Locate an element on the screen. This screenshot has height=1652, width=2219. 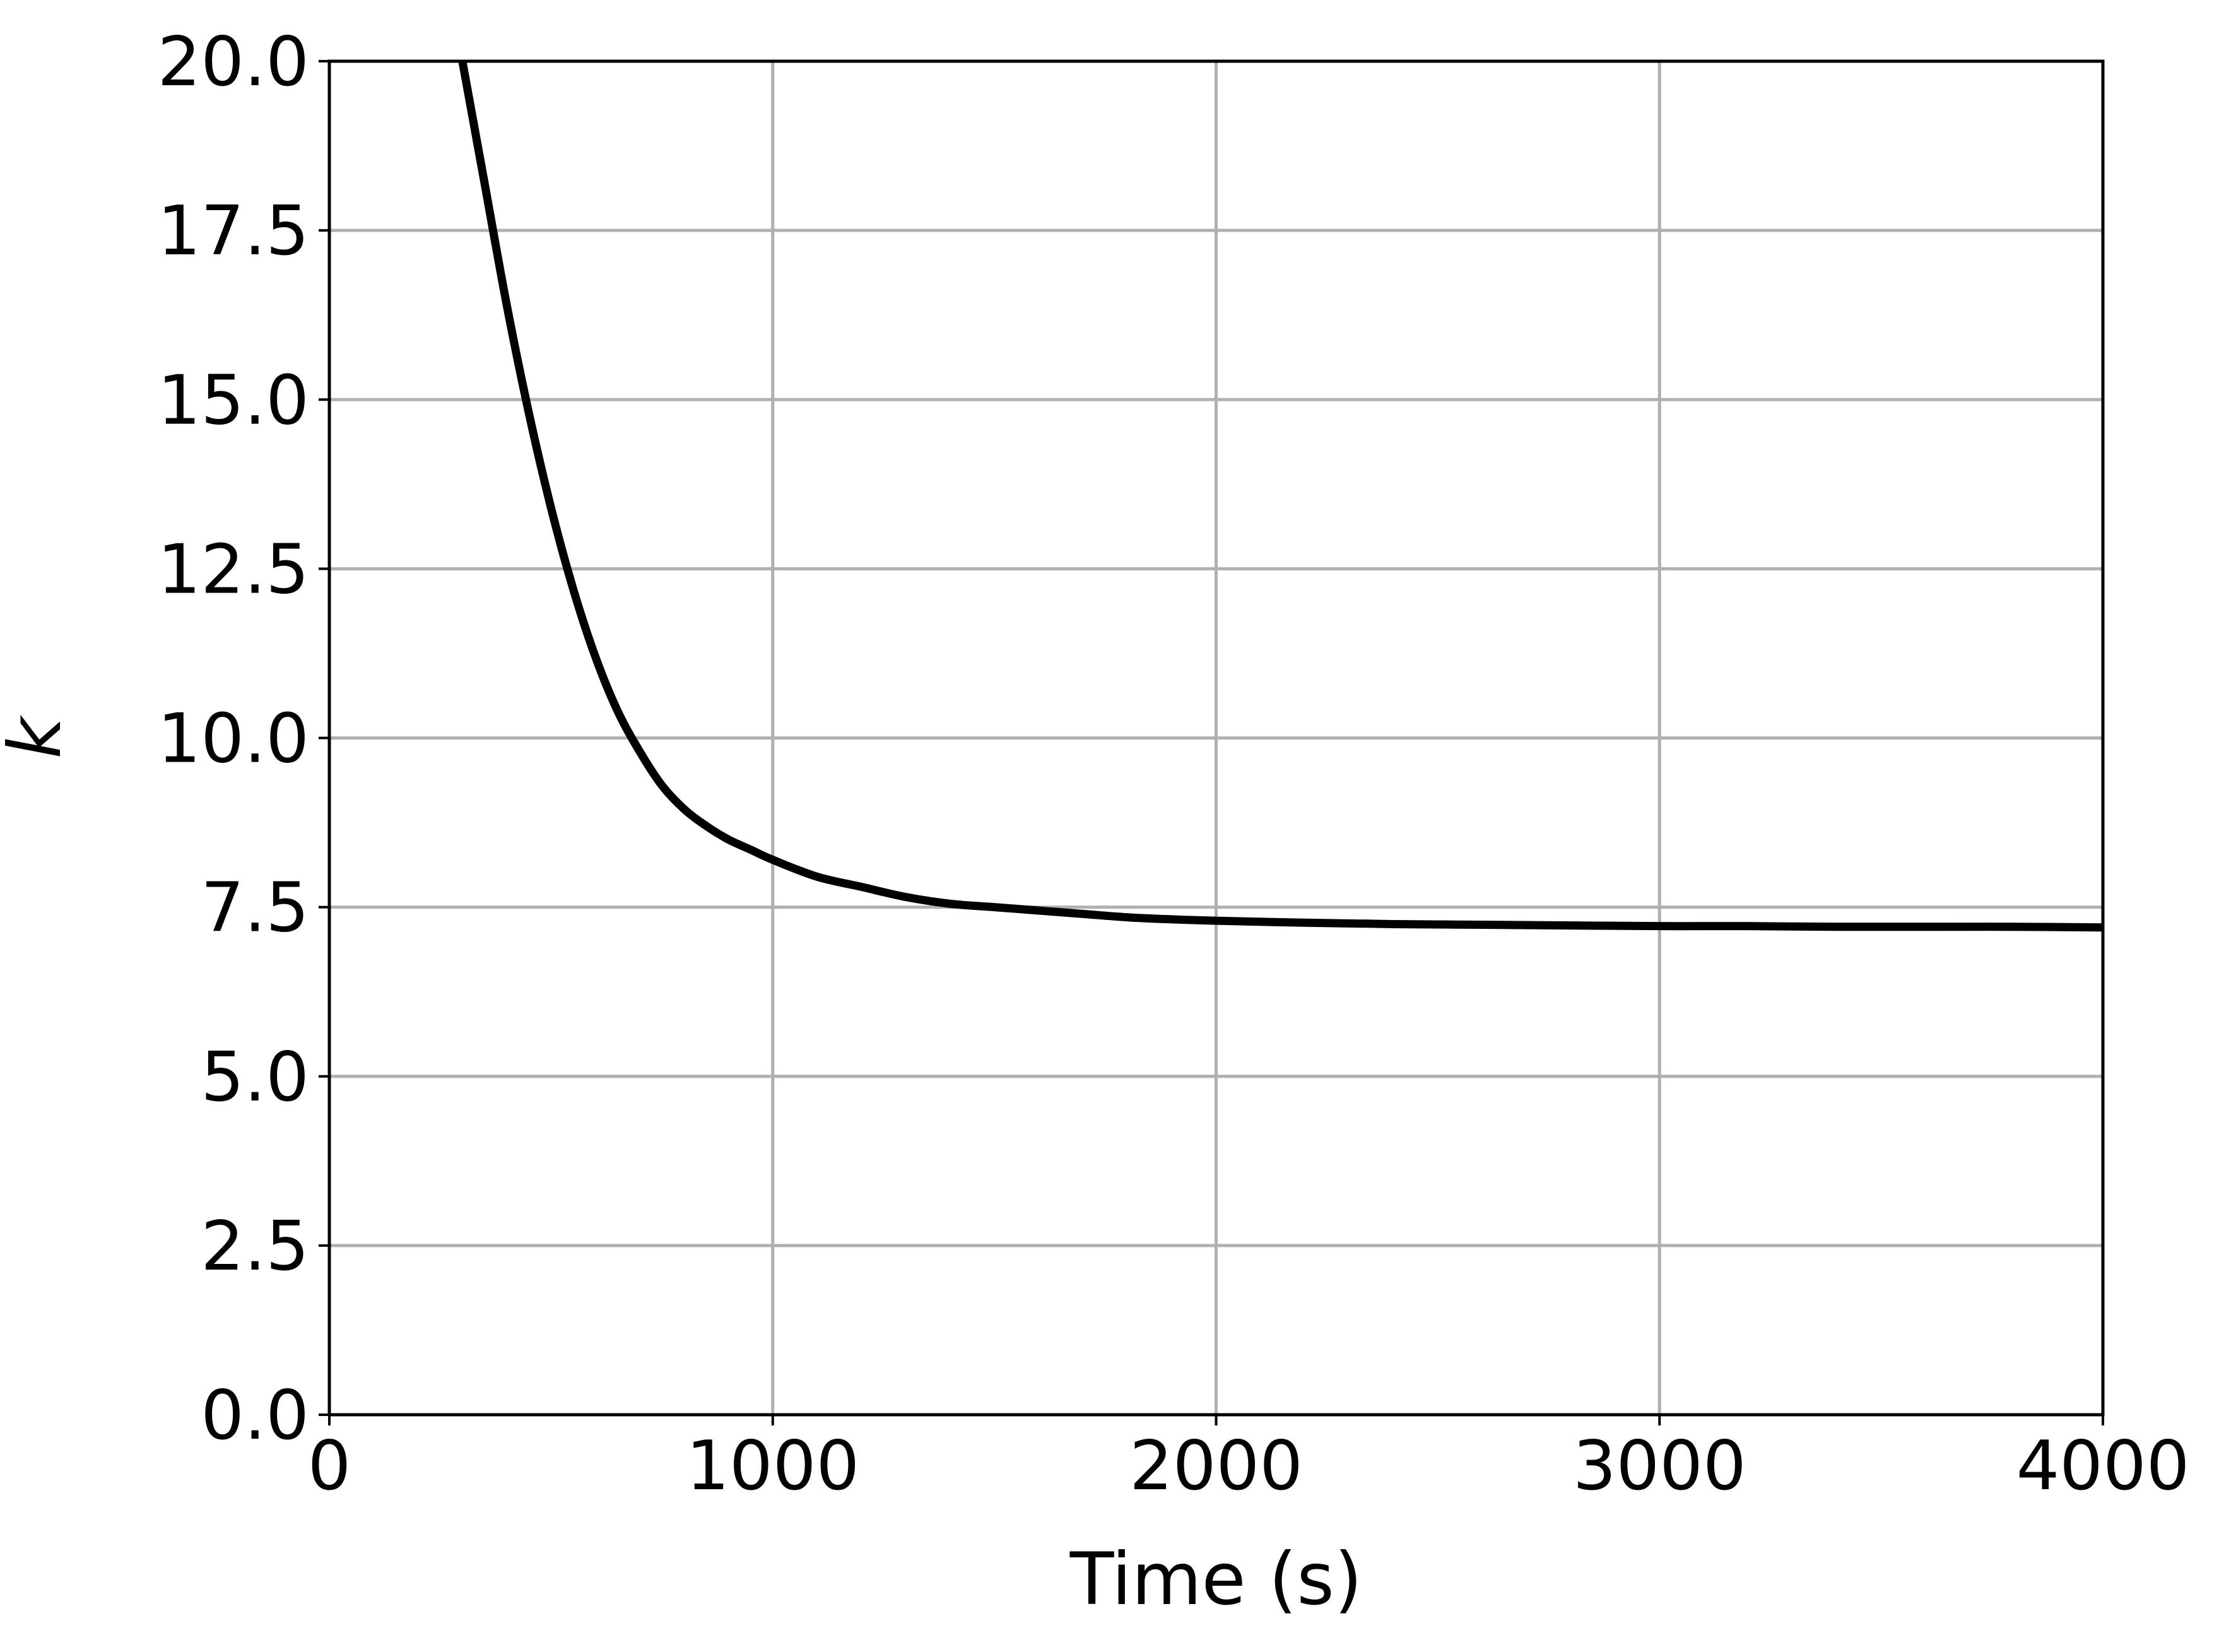
x-tick-label: 1000 is located at coordinates (773, 1466).